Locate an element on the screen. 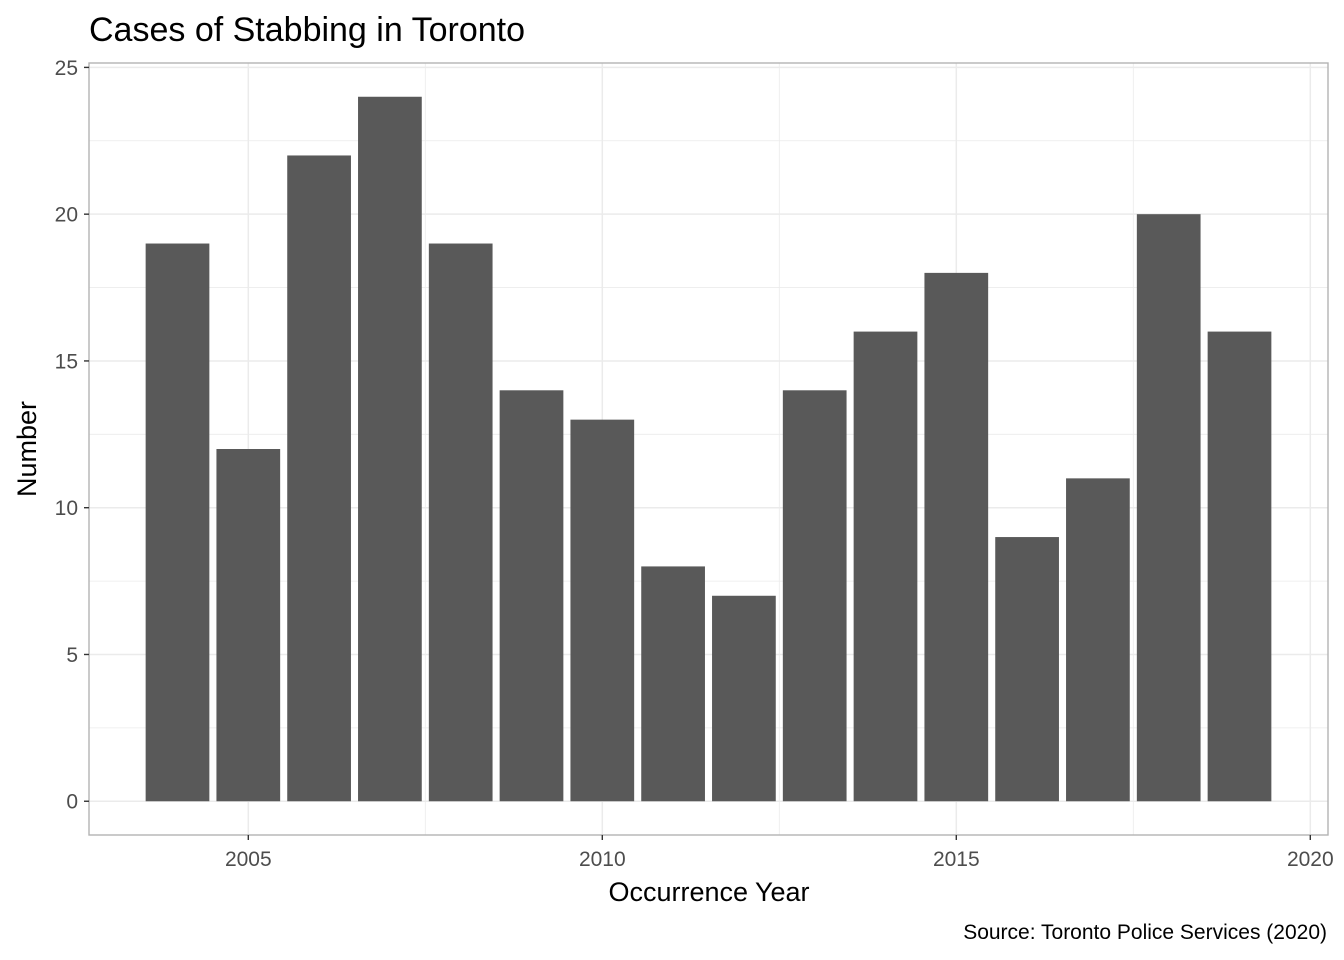  x-tick-label: 2005 is located at coordinates (248, 859).